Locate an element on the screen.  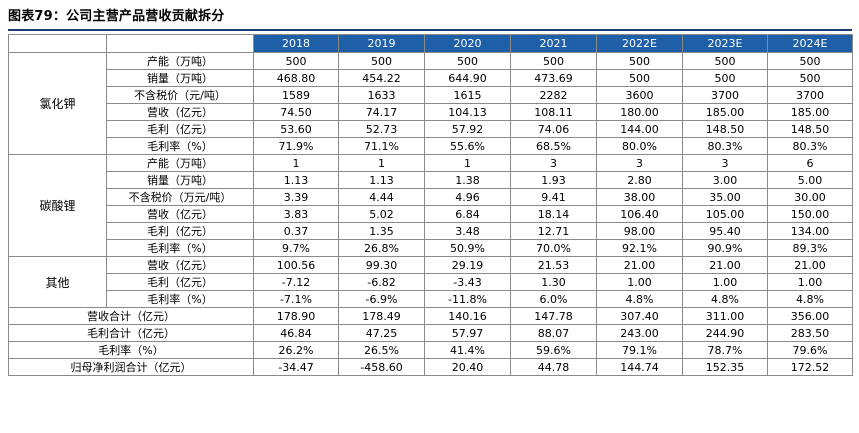
value-cell: 144.74 is located at coordinates (639, 367).